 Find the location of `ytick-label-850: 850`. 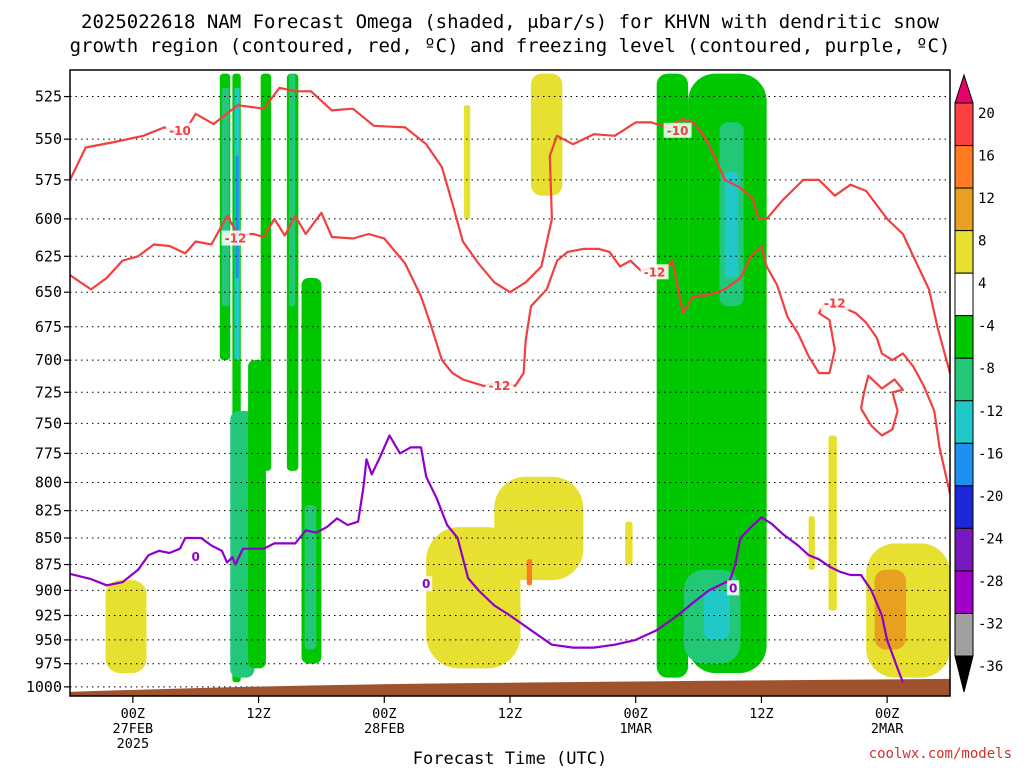

ytick-label-850: 850 is located at coordinates (48, 538).